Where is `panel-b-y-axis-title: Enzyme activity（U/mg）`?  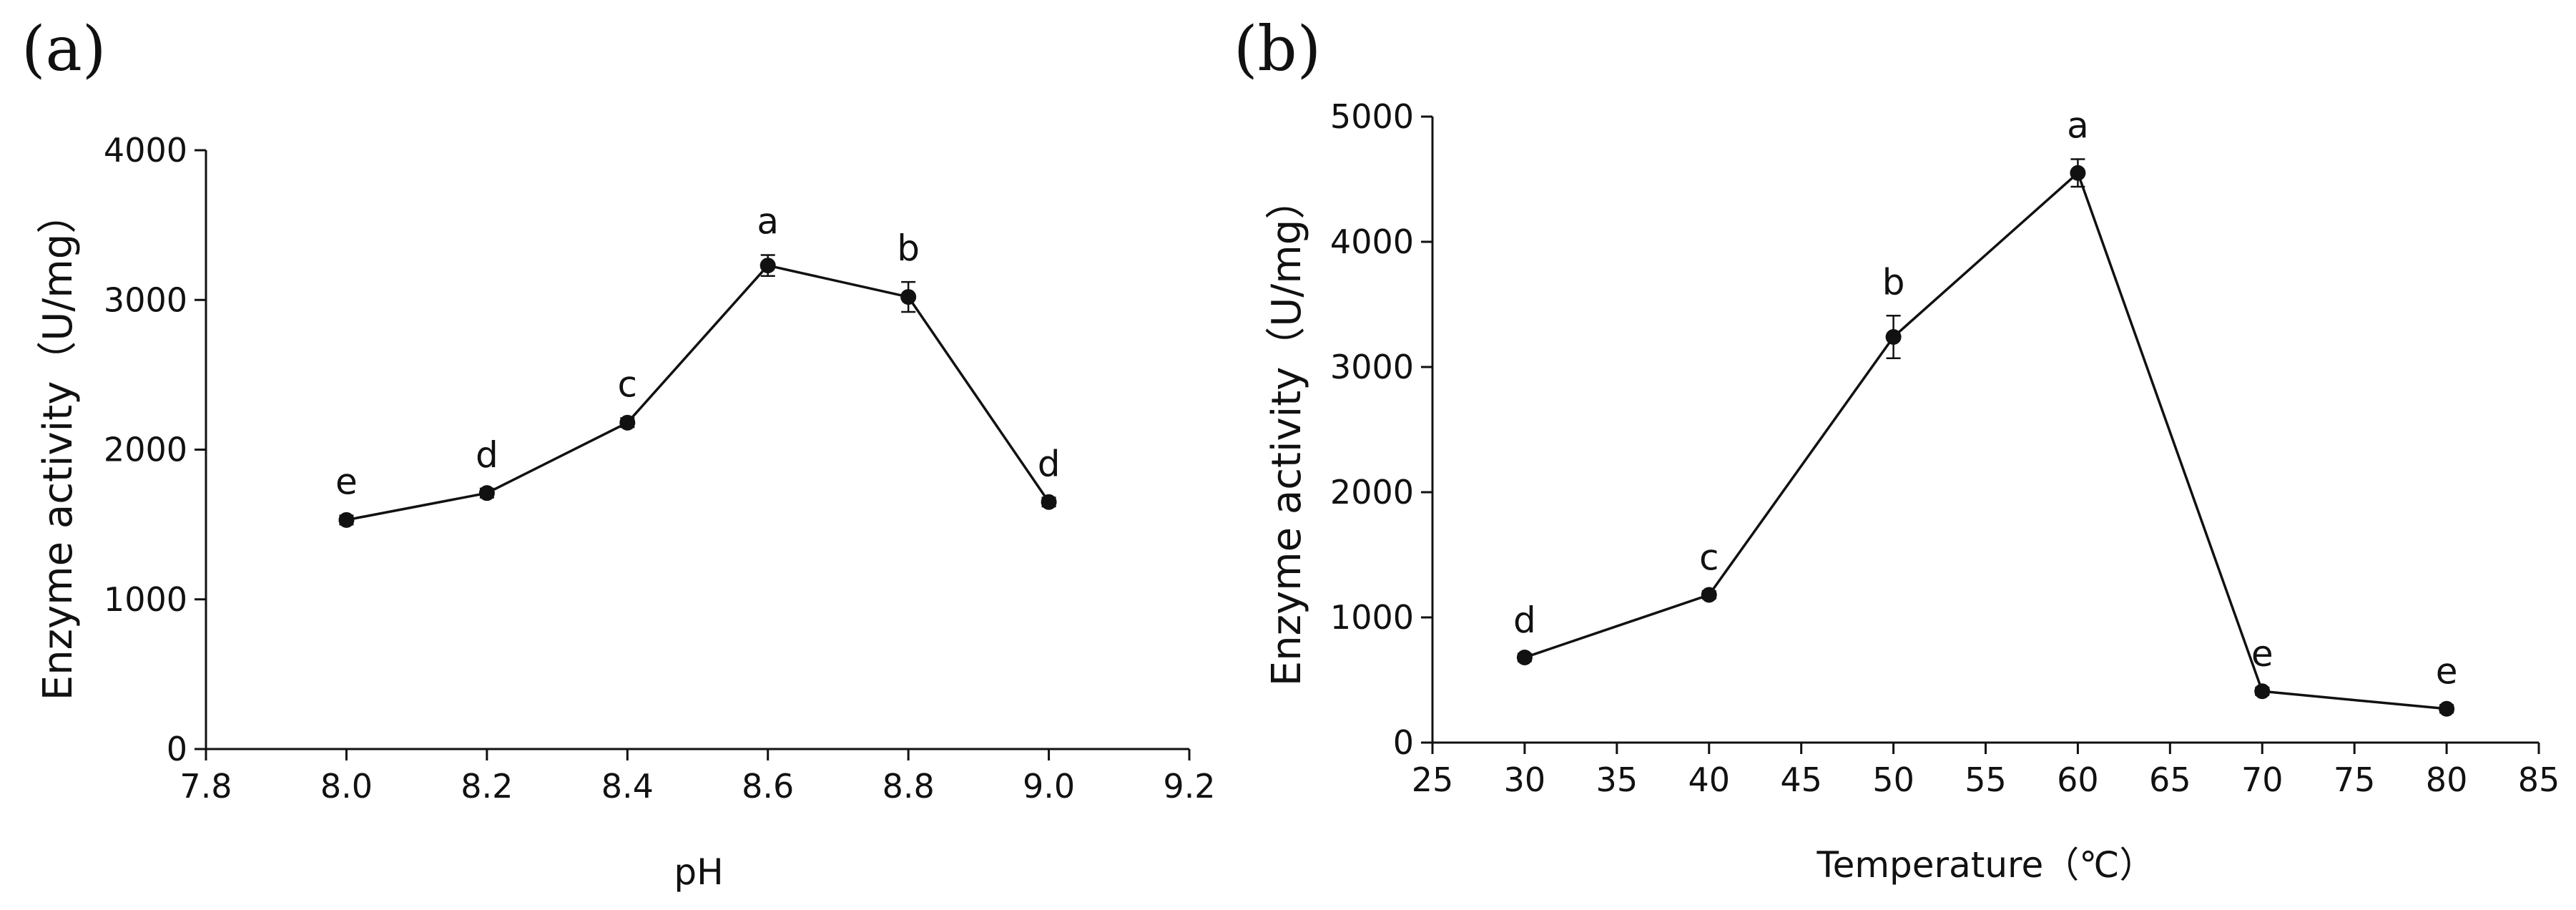 panel-b-y-axis-title: Enzyme activity（U/mg） is located at coordinates (1287, 433).